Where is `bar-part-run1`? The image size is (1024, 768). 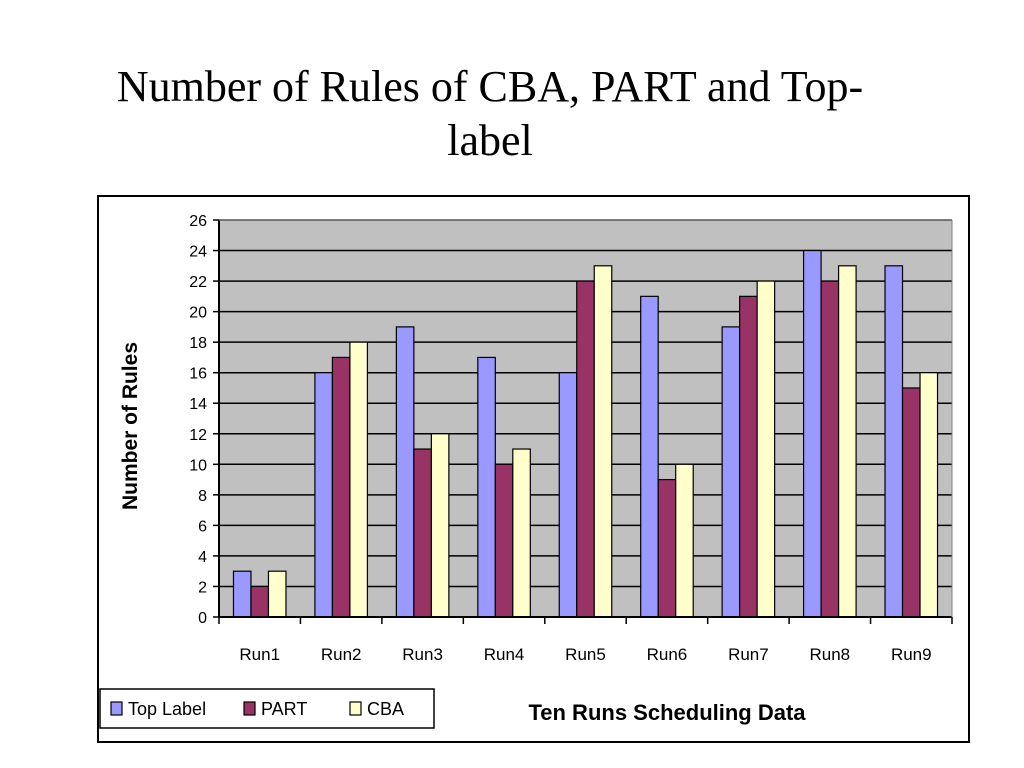
bar-part-run1 is located at coordinates (260, 601).